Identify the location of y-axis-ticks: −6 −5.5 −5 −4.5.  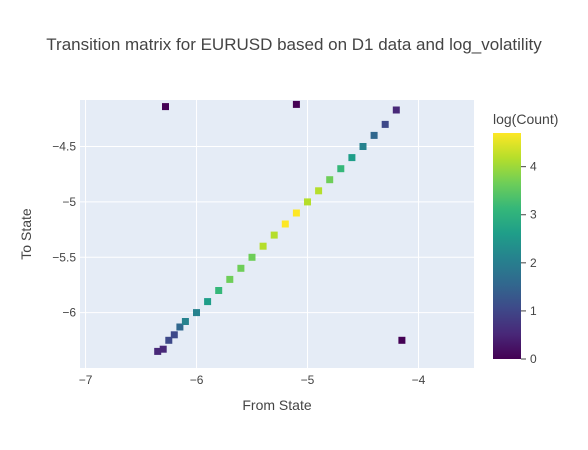
(64, 230).